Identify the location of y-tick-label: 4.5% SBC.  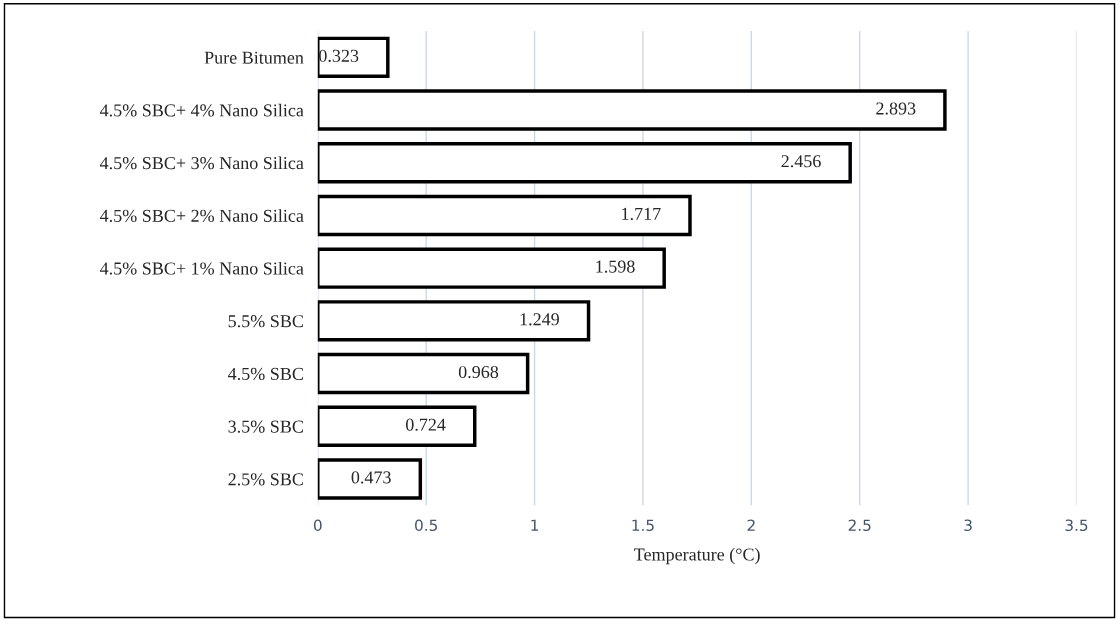
(265, 374).